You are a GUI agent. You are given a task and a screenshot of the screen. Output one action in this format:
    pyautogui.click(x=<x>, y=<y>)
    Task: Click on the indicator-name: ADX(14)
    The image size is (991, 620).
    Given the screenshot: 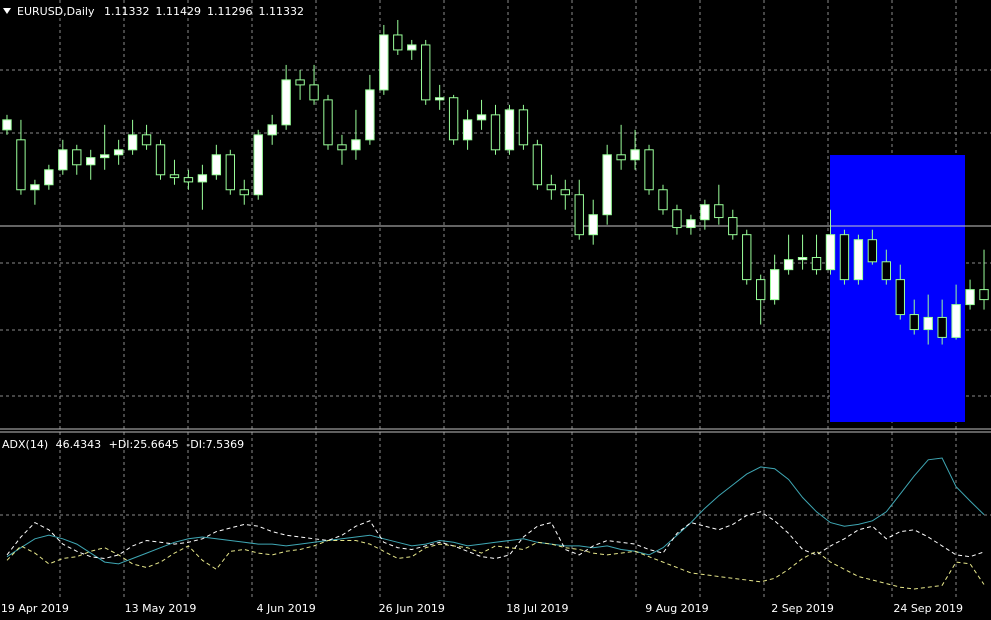 What is the action you would take?
    pyautogui.click(x=25, y=444)
    